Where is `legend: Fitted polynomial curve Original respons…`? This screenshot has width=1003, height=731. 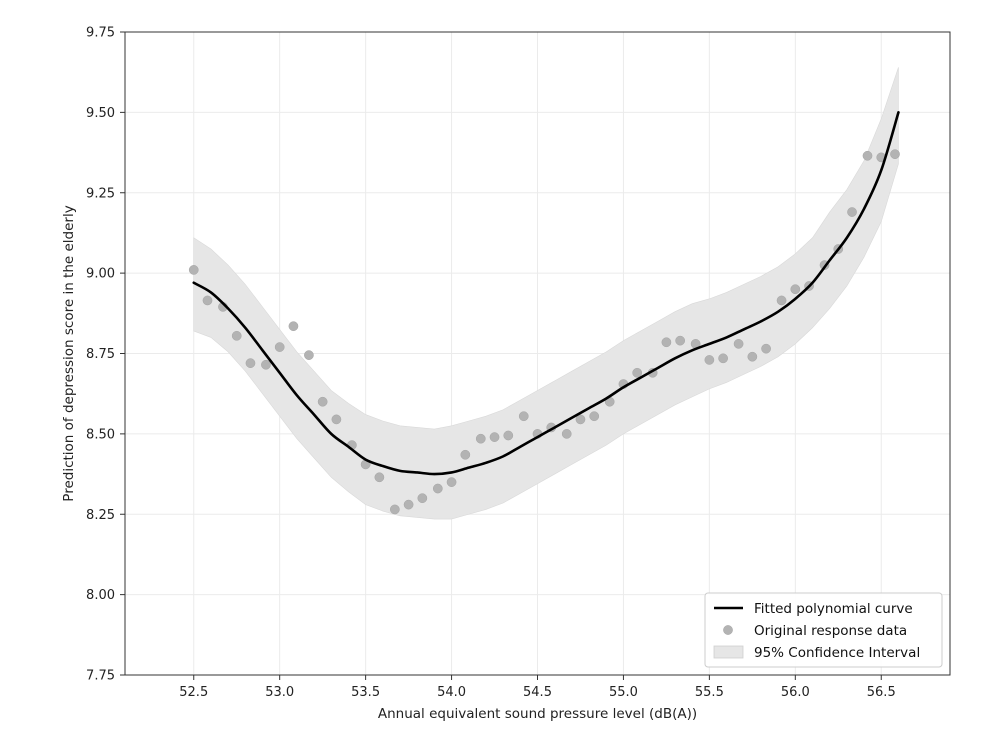
legend: Fitted polynomial curve Original respons… is located at coordinates (823, 630).